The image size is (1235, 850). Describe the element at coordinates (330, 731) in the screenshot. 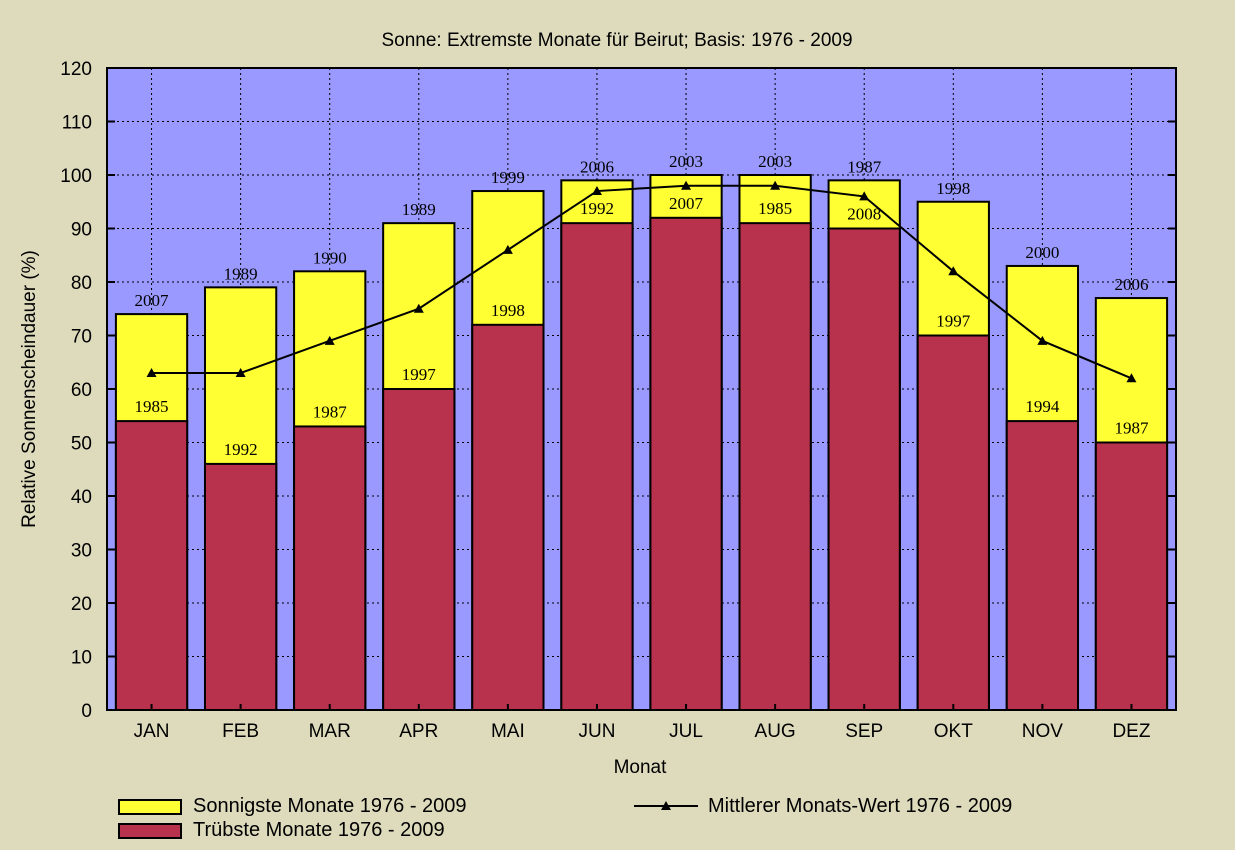

I see `x-tick-label-mar: MAR` at that location.